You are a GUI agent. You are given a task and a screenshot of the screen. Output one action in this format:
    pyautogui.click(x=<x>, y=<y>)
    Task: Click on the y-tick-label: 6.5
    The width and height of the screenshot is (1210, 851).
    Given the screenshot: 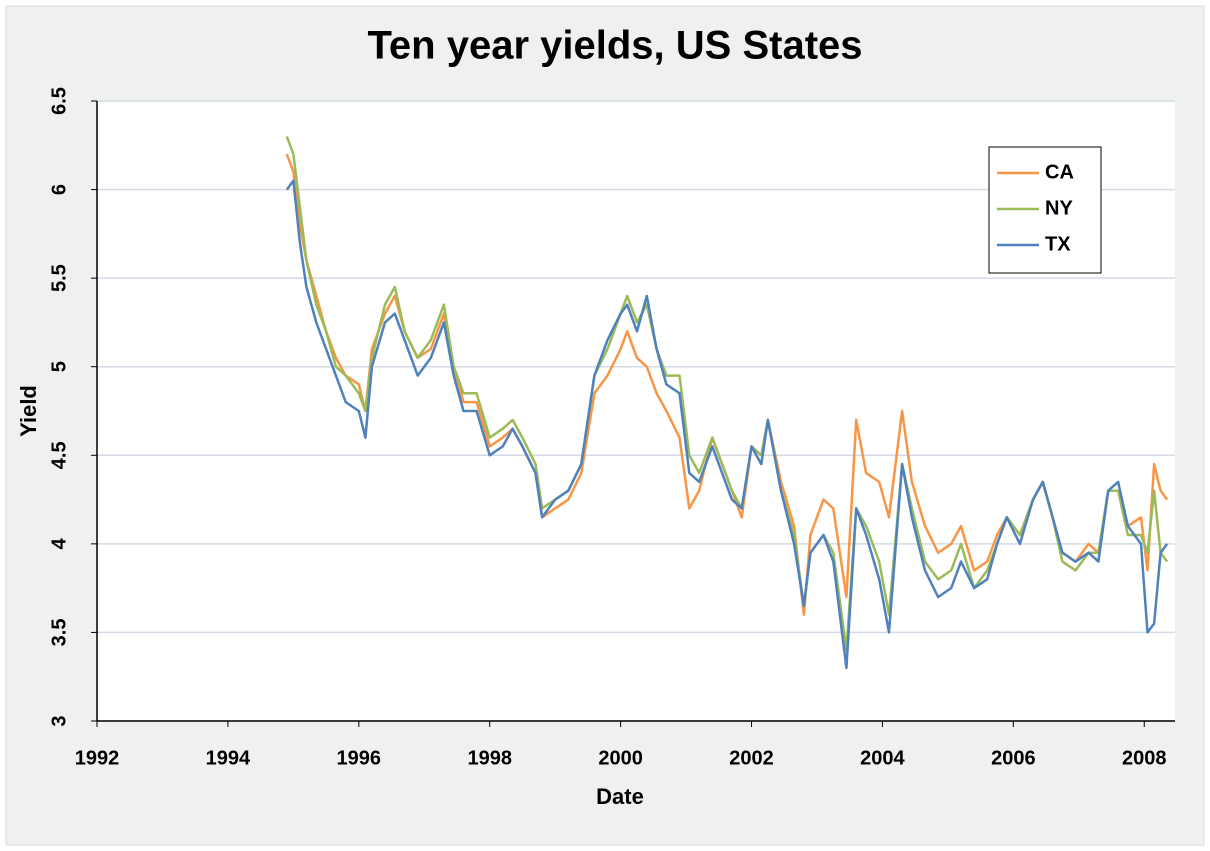 What is the action you would take?
    pyautogui.click(x=59, y=101)
    